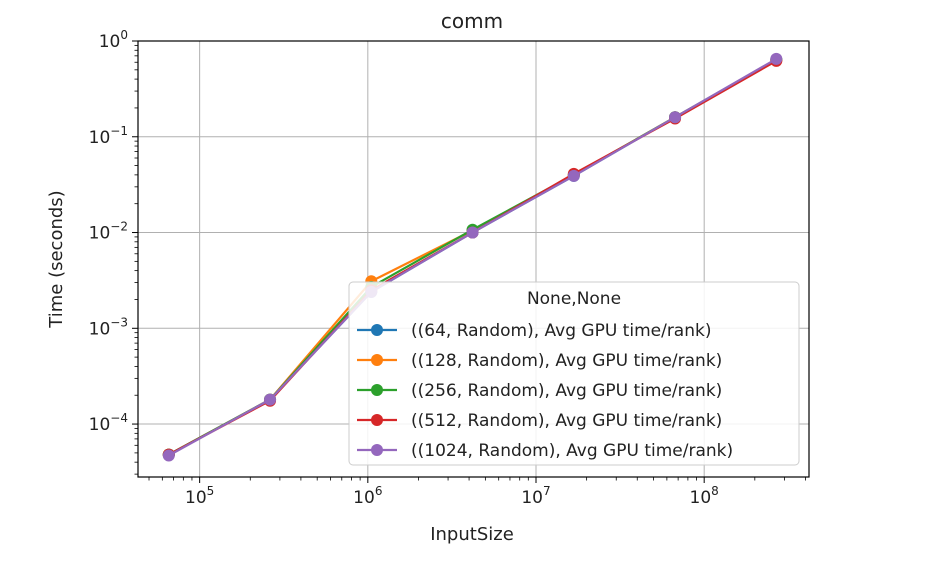 This screenshot has height=564, width=932. I want to click on x-tick-label: 10⁶, so click(367, 496).